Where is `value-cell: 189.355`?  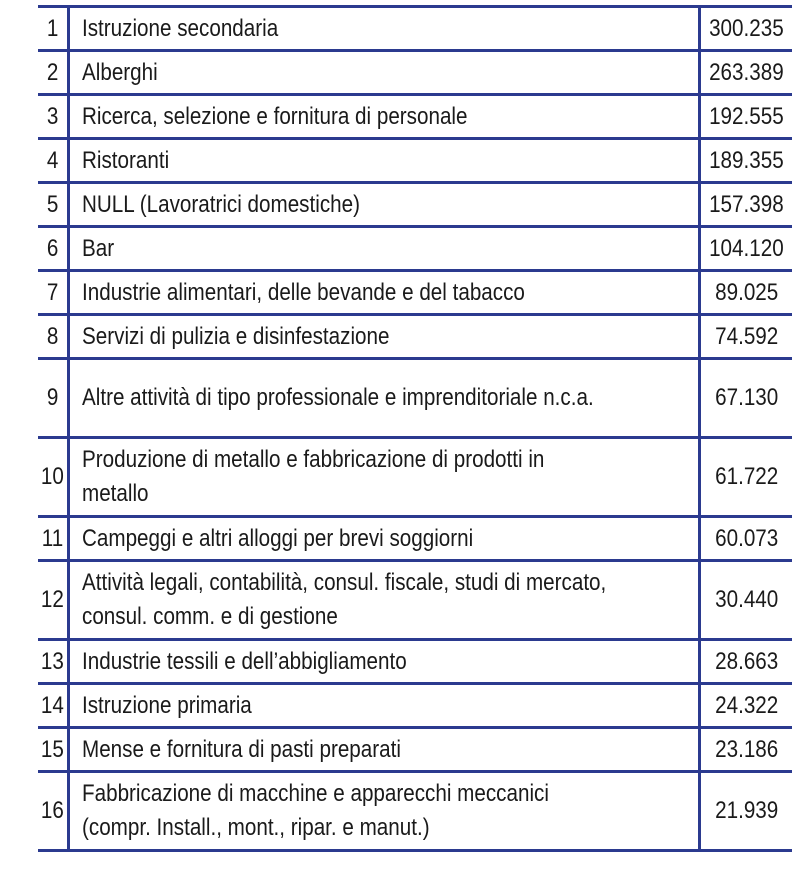 value-cell: 189.355 is located at coordinates (745, 160).